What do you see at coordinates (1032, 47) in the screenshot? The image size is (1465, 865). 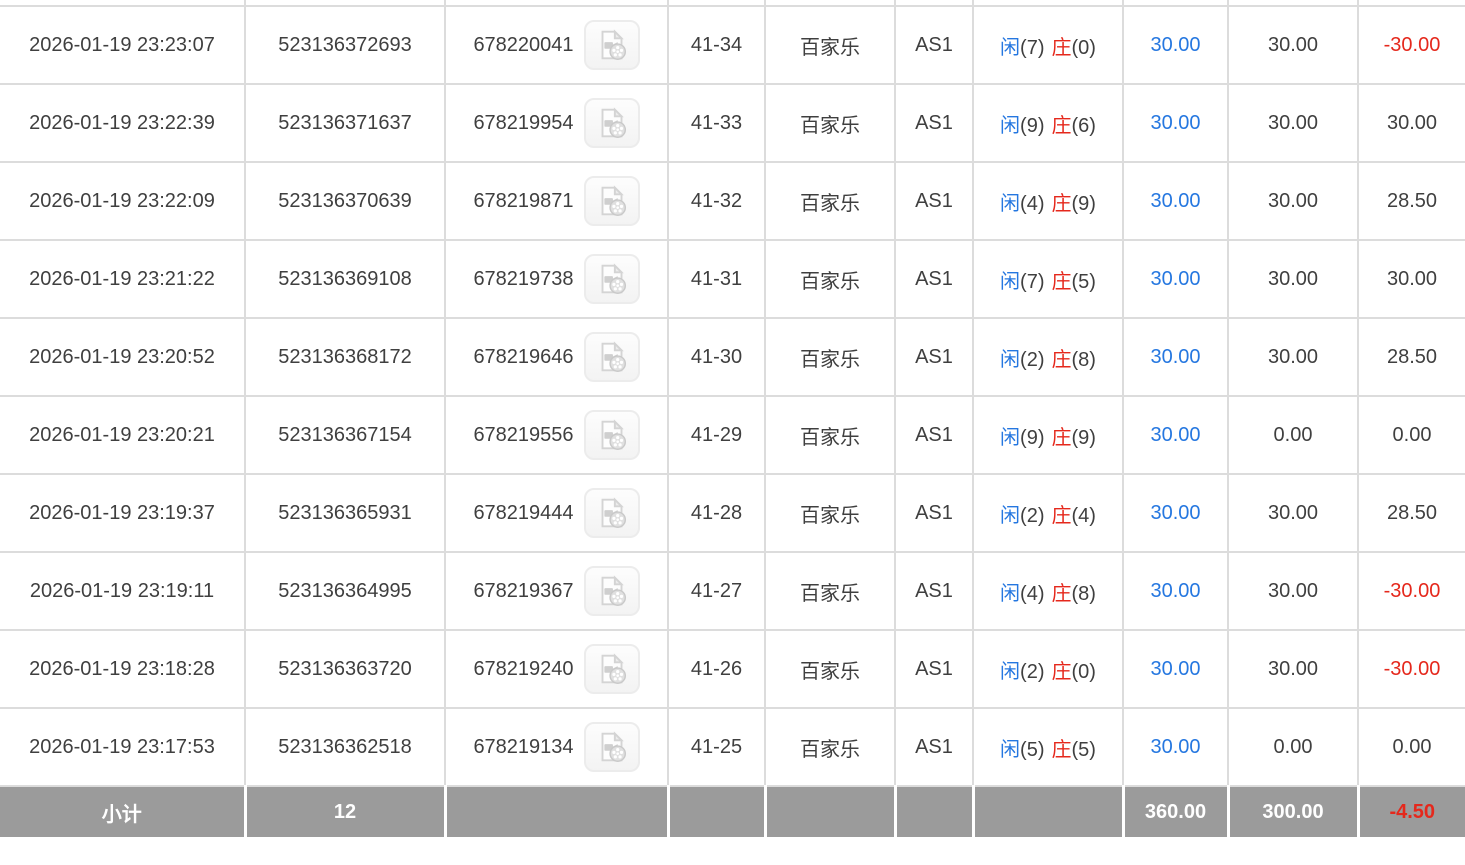 I see `player-result-score: (7)` at bounding box center [1032, 47].